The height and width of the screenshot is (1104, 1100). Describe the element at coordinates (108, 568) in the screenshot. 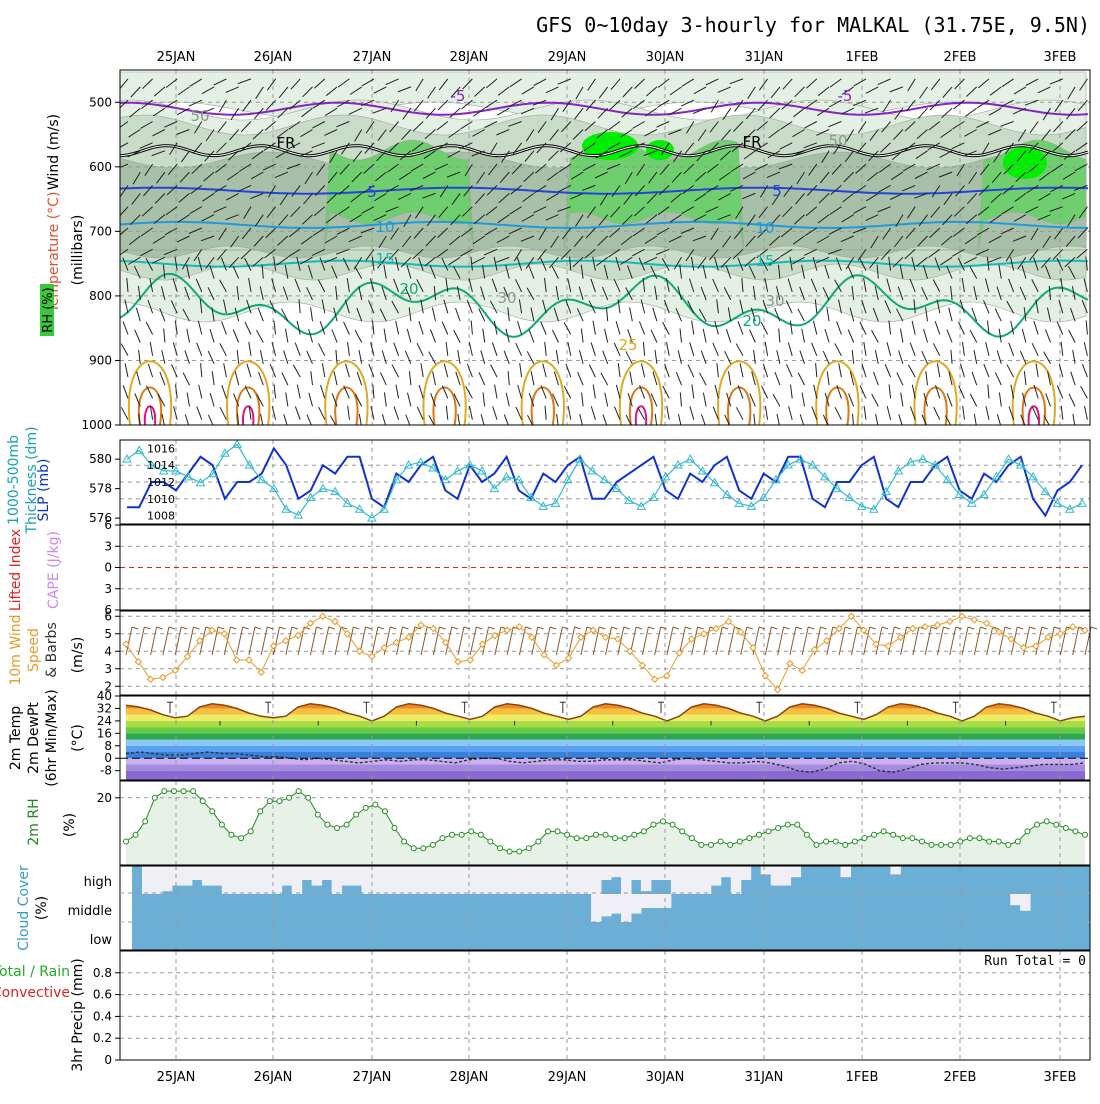

I see `y-tick-label: 0` at that location.